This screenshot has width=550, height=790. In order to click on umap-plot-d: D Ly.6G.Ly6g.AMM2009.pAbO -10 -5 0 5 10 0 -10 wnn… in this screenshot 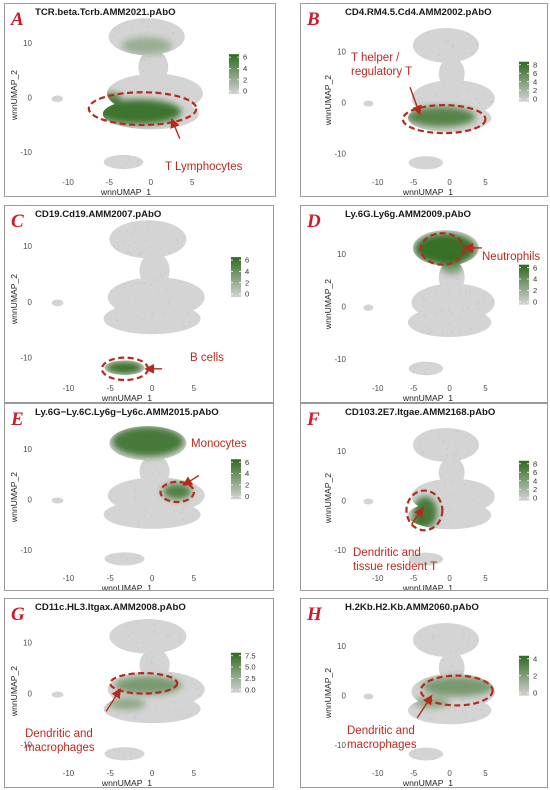, I will do `click(423, 305)`.